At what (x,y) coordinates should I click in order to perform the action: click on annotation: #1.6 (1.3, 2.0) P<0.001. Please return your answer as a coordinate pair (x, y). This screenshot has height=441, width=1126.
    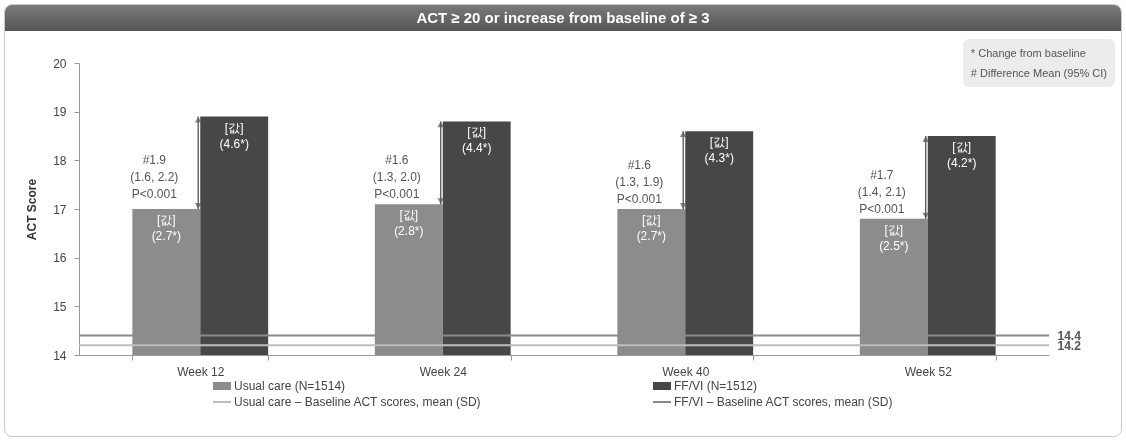
    Looking at the image, I should click on (396, 177).